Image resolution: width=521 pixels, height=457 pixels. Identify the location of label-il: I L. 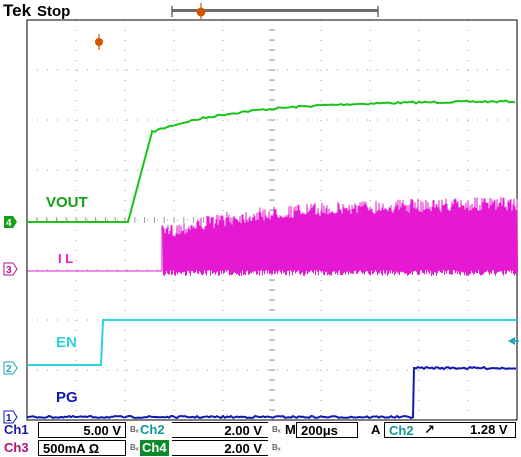
(65, 258).